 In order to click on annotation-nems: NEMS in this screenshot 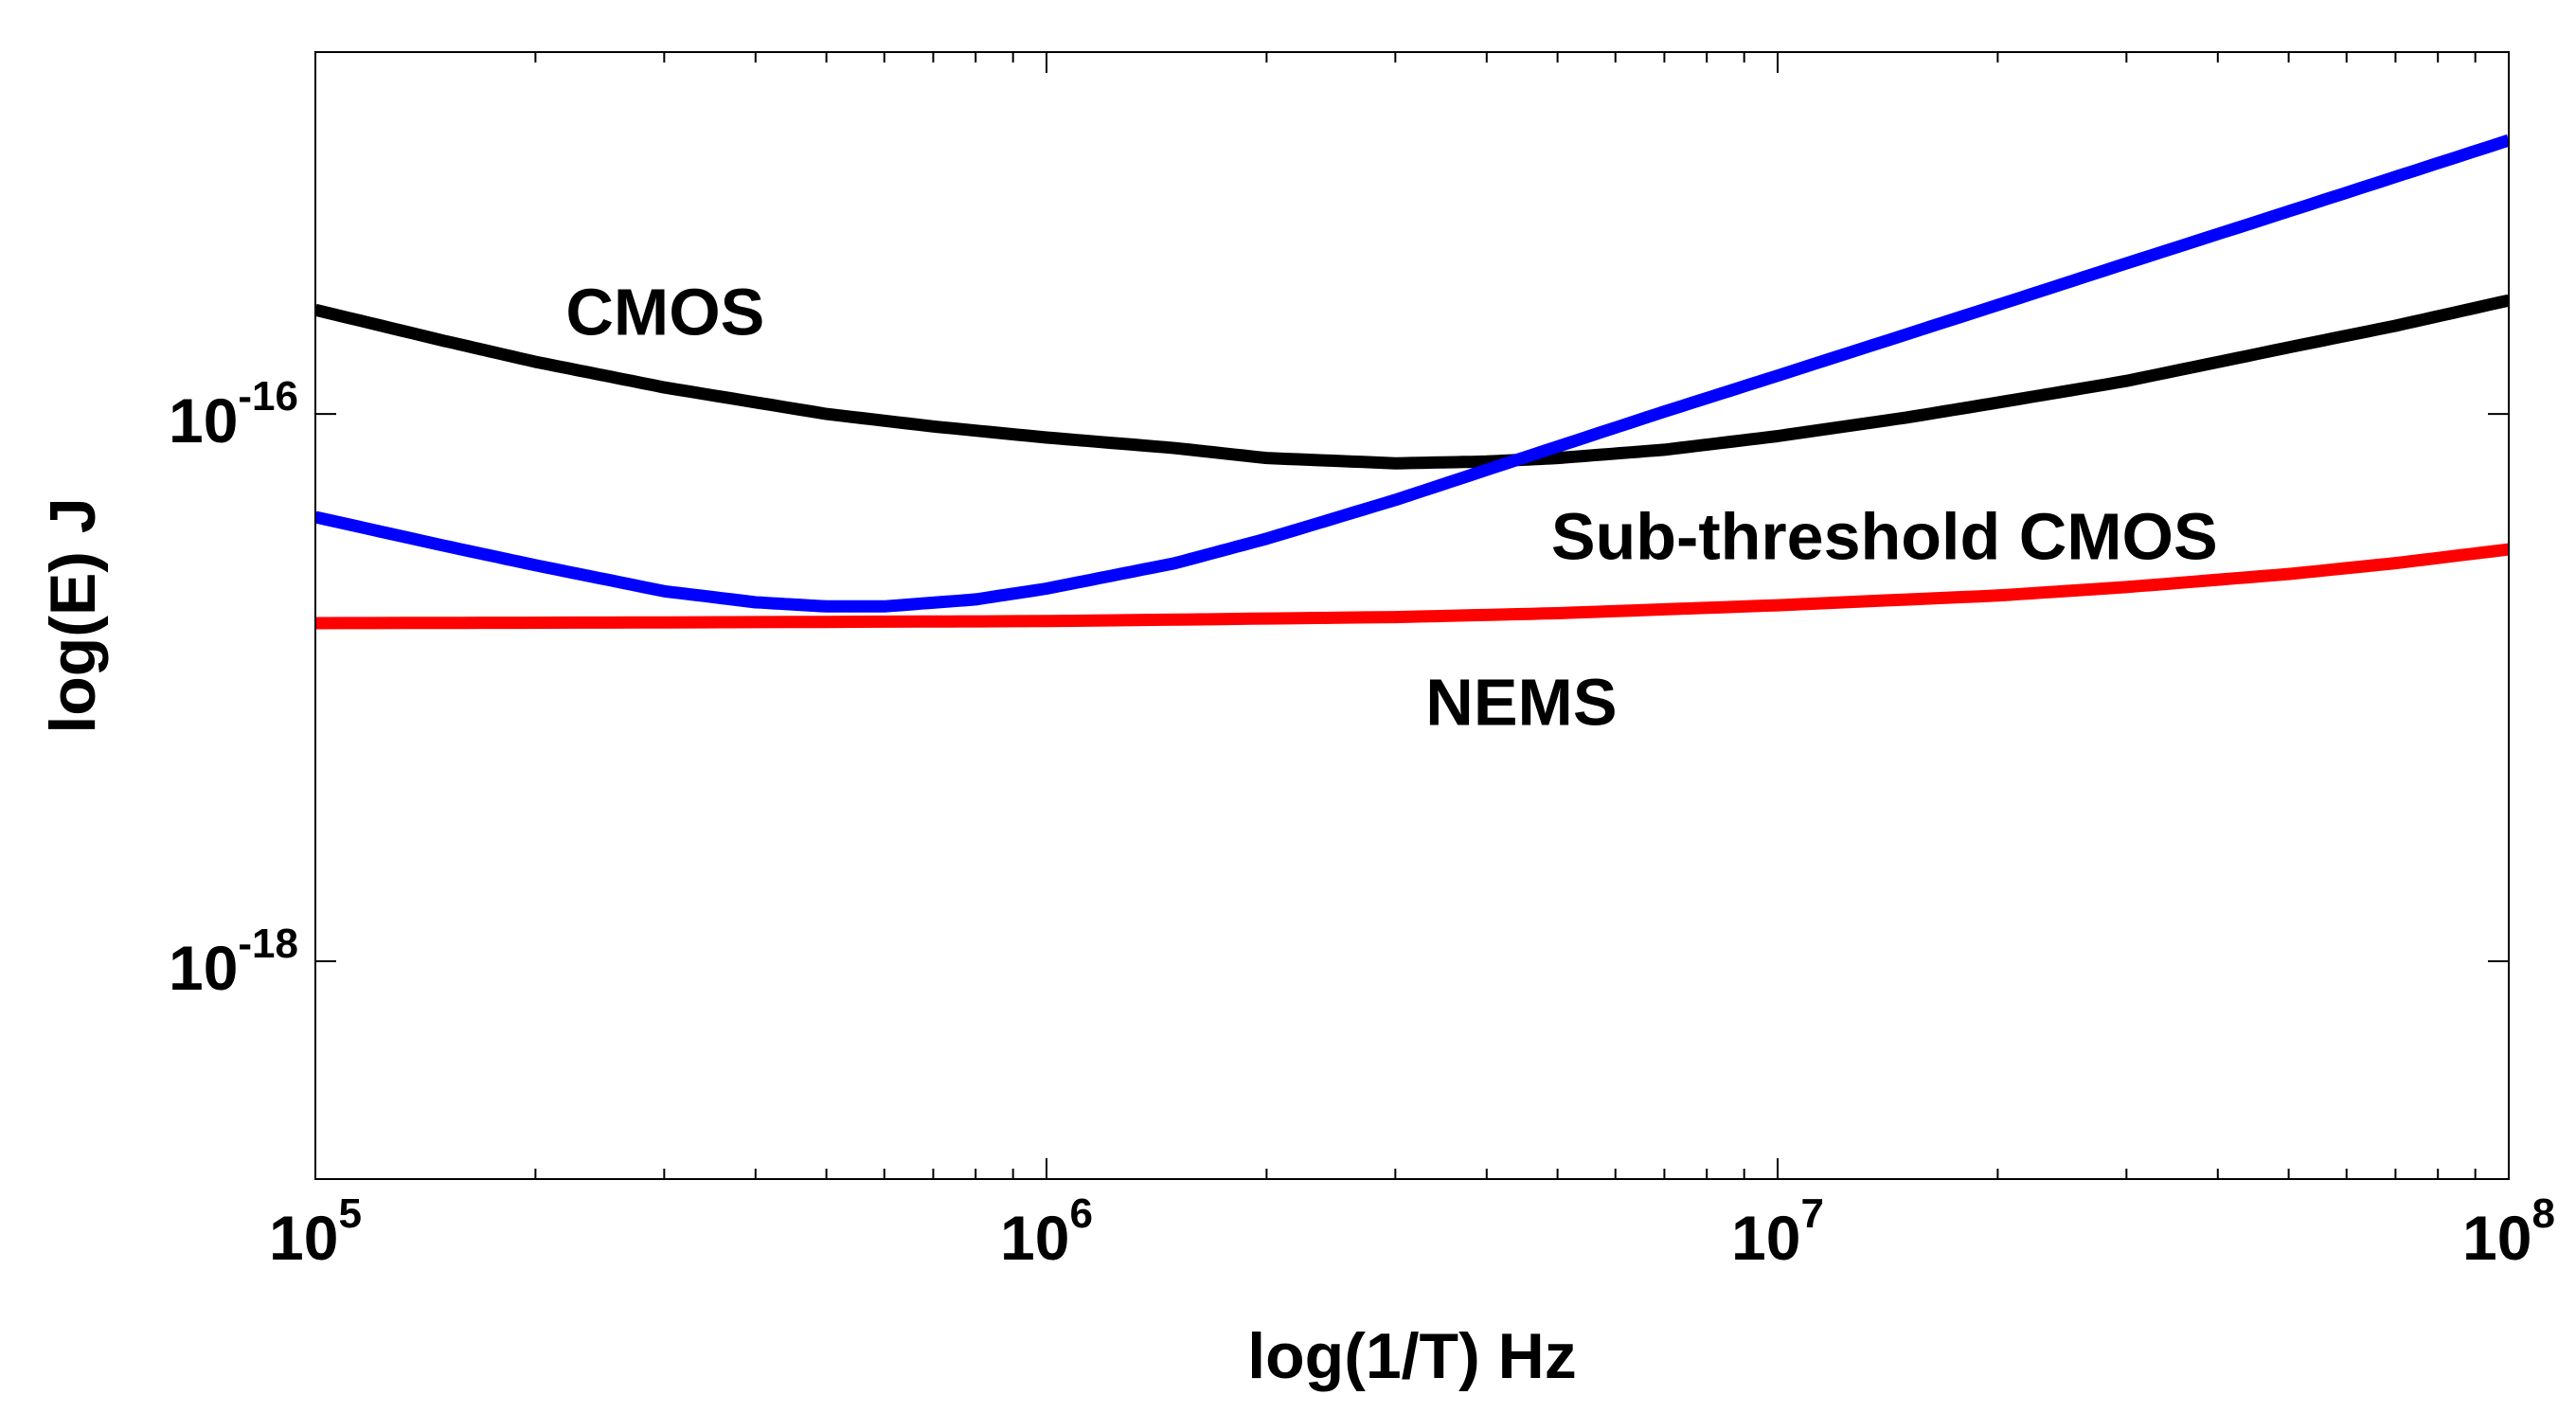, I will do `click(1521, 703)`.